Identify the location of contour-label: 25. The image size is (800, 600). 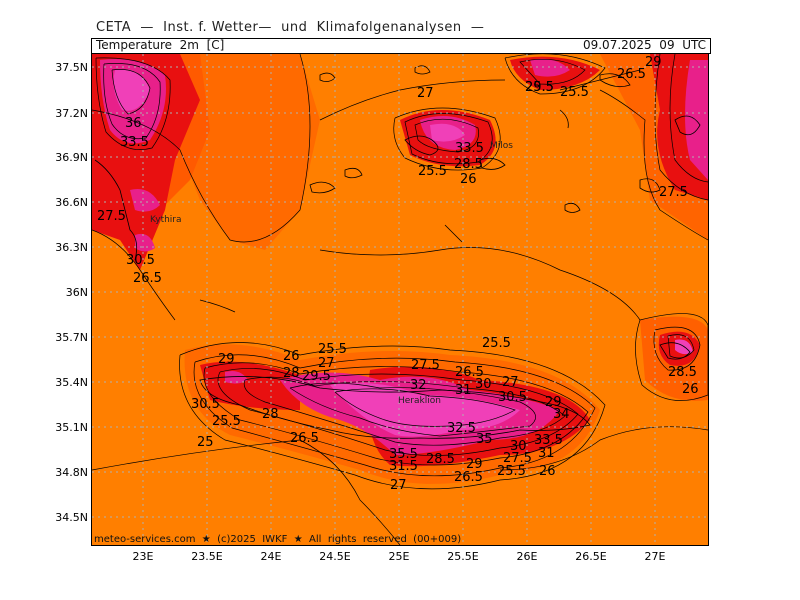
(205, 442).